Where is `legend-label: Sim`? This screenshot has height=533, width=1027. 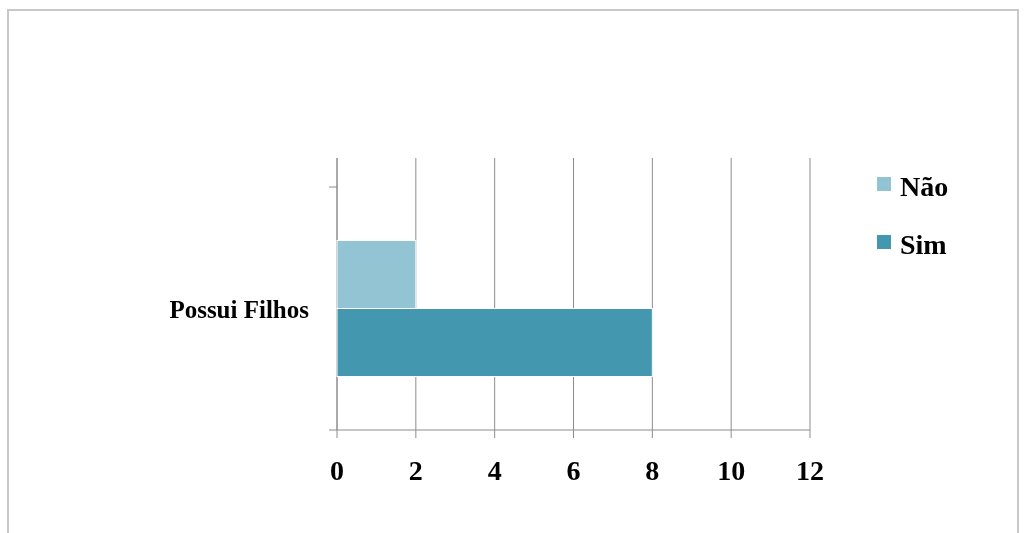 legend-label: Sim is located at coordinates (923, 244).